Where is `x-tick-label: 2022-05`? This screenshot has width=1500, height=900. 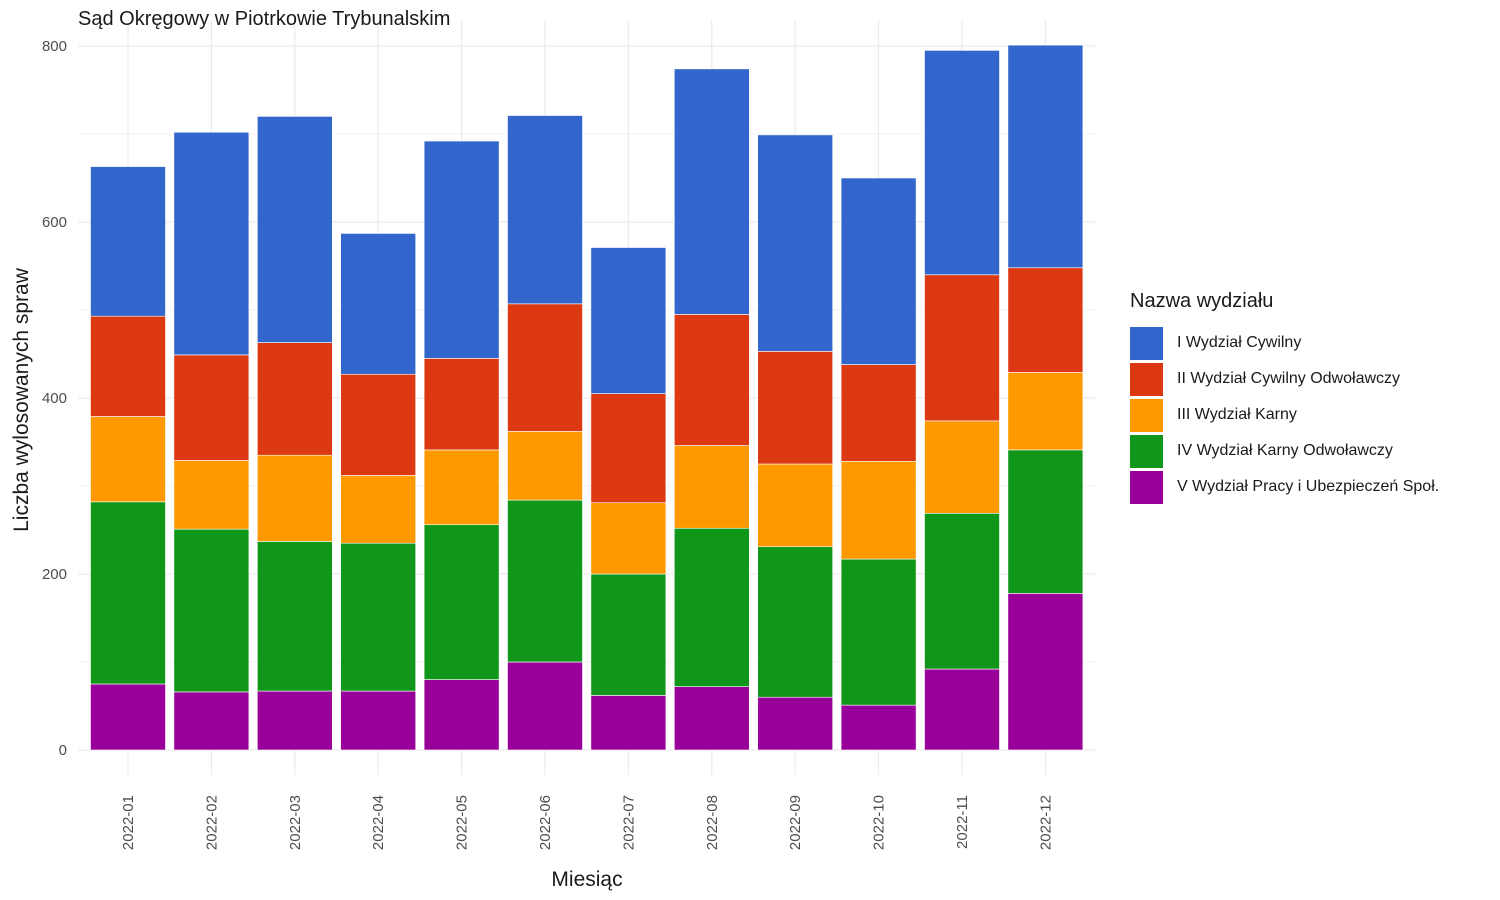
x-tick-label: 2022-05 is located at coordinates (462, 822).